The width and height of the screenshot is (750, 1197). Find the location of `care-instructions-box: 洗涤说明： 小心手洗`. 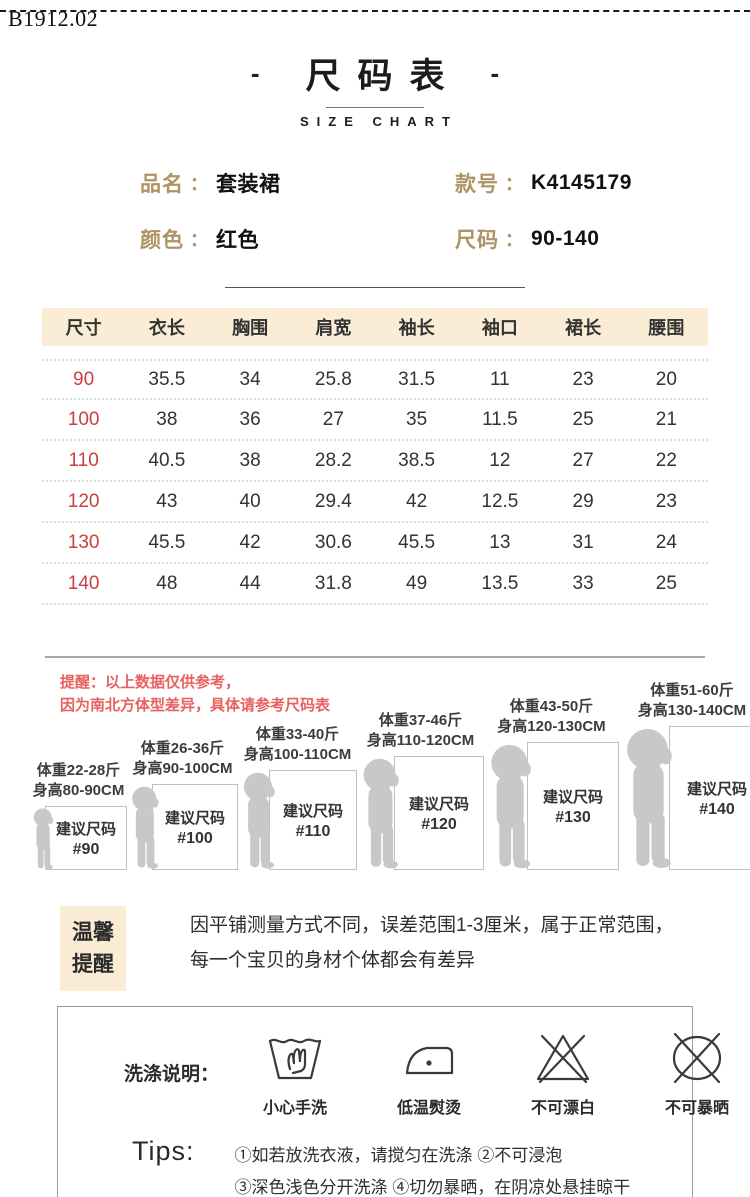

care-instructions-box: 洗涤说明： 小心手洗 is located at coordinates (393, 1101).